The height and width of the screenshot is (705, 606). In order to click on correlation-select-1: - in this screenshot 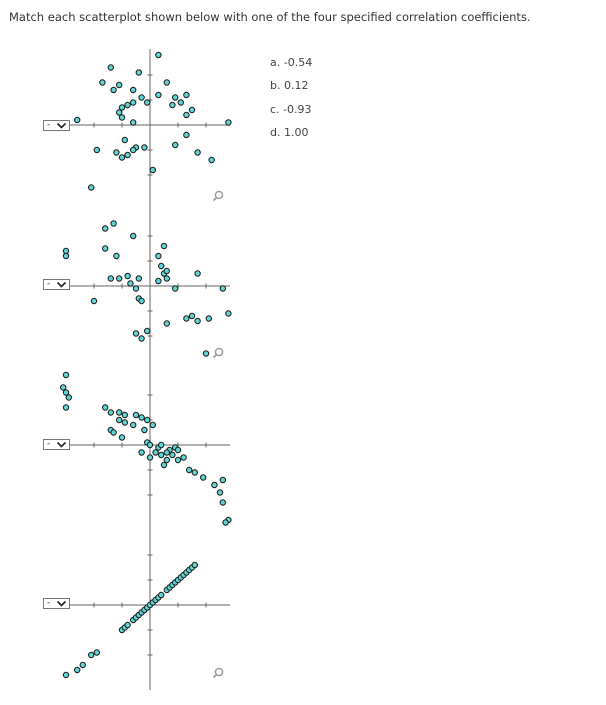, I will do `click(56, 125)`.